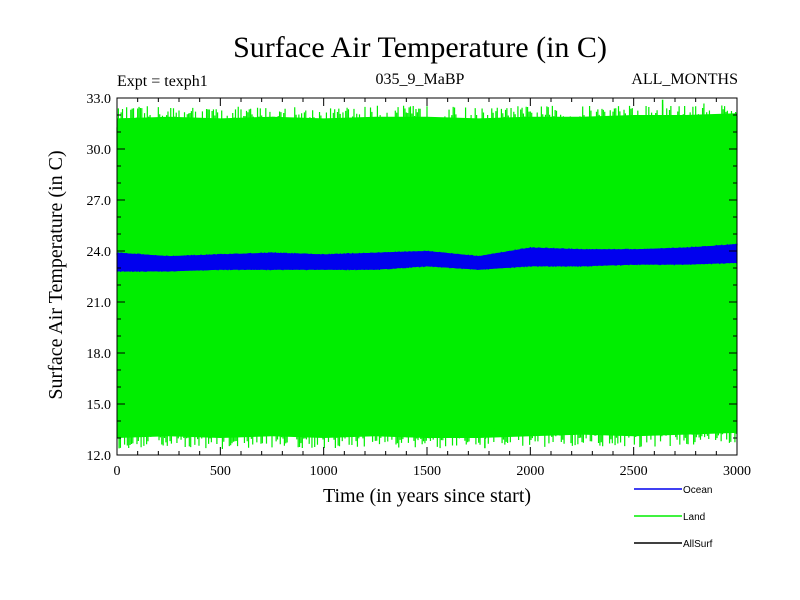  I want to click on x-tick-label: 1000, so click(324, 471).